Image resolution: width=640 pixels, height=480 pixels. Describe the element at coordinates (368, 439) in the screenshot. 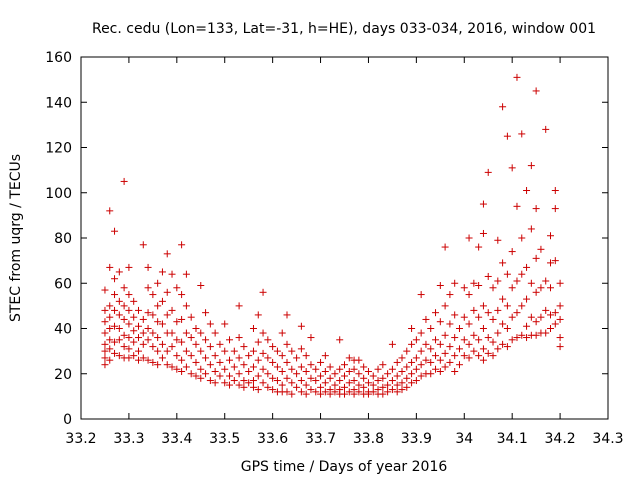

I see `x-tick-label: 33.8` at that location.